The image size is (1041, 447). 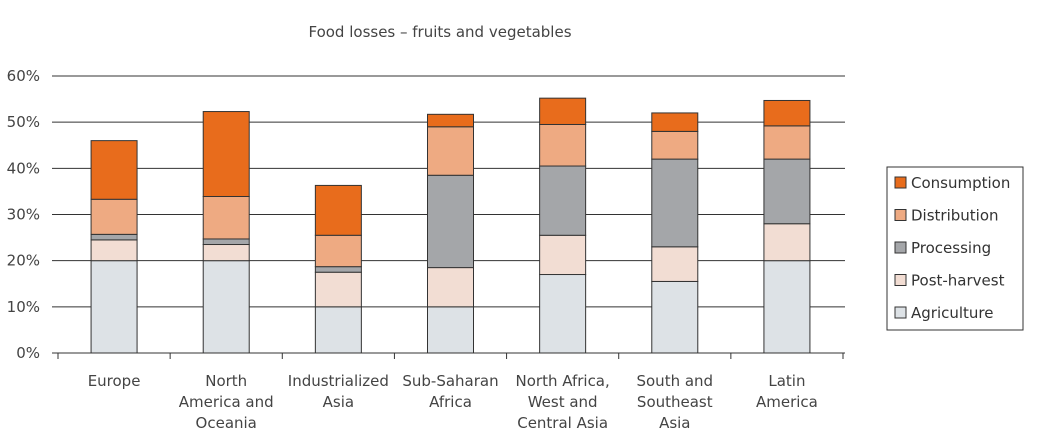 What do you see at coordinates (23, 122) in the screenshot?
I see `y-tick-label: 50%` at bounding box center [23, 122].